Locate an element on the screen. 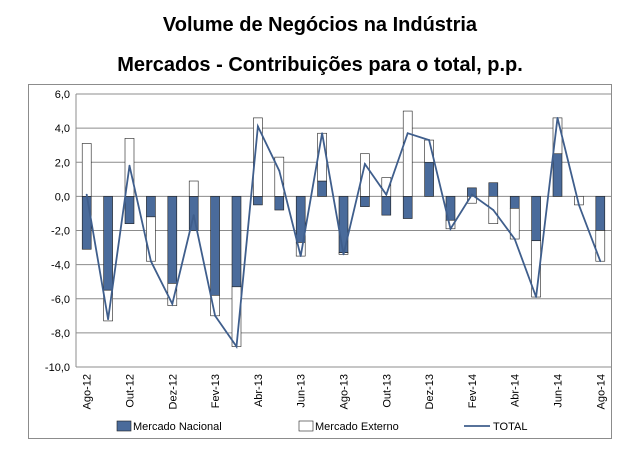  y-tick-label: -6,0 is located at coordinates (60, 300).